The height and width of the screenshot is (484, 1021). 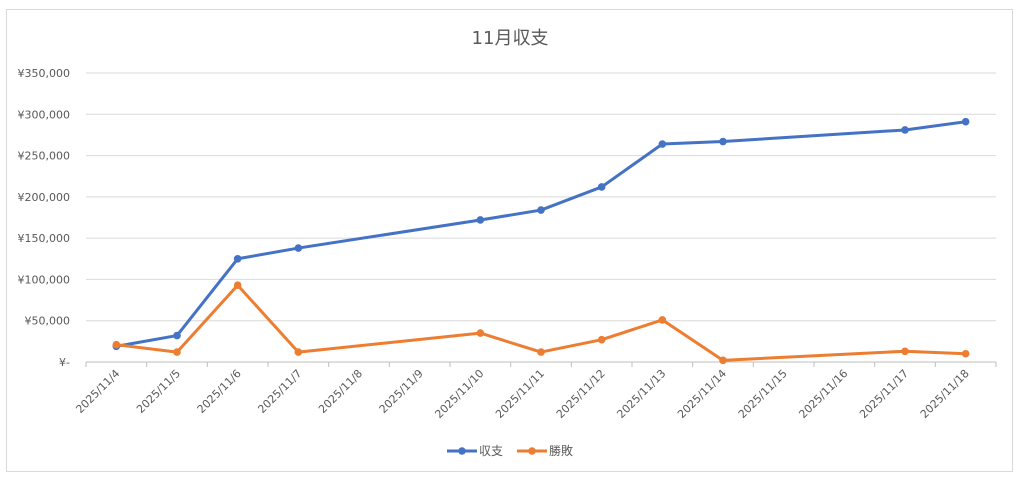 I want to click on x-tick-label: 2025/11/18, so click(x=945, y=394).